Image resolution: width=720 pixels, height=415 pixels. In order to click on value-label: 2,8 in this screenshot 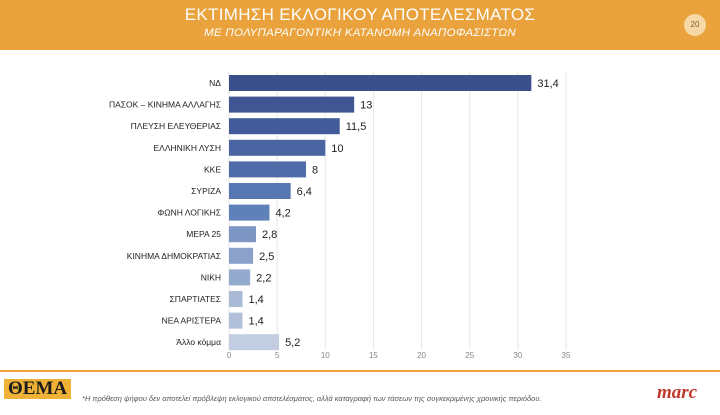, I will do `click(269, 235)`.